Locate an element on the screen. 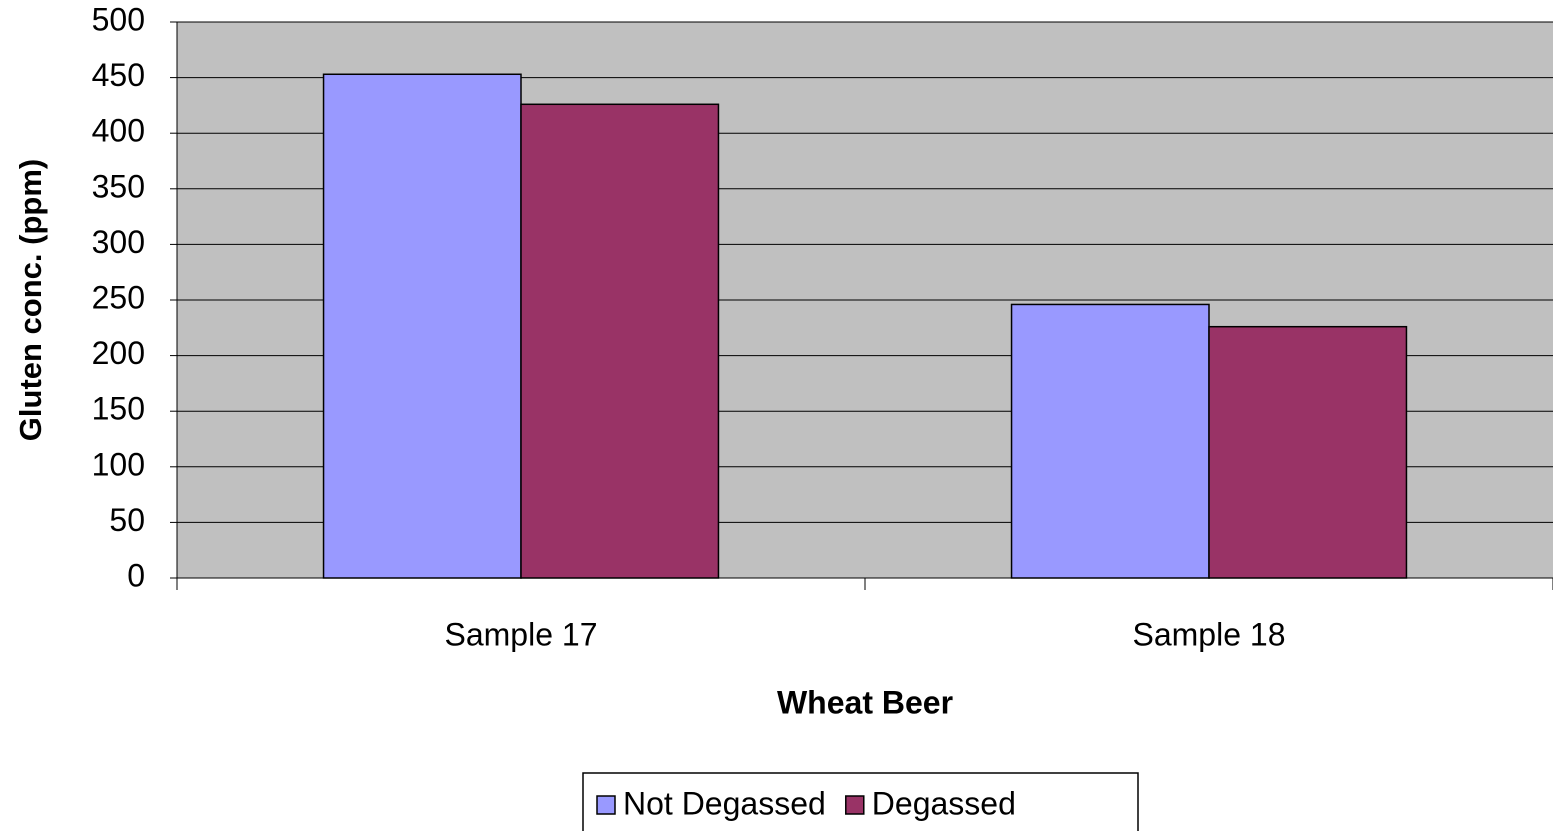 The width and height of the screenshot is (1553, 831). x-tick-label: Sample 18 is located at coordinates (1209, 634).